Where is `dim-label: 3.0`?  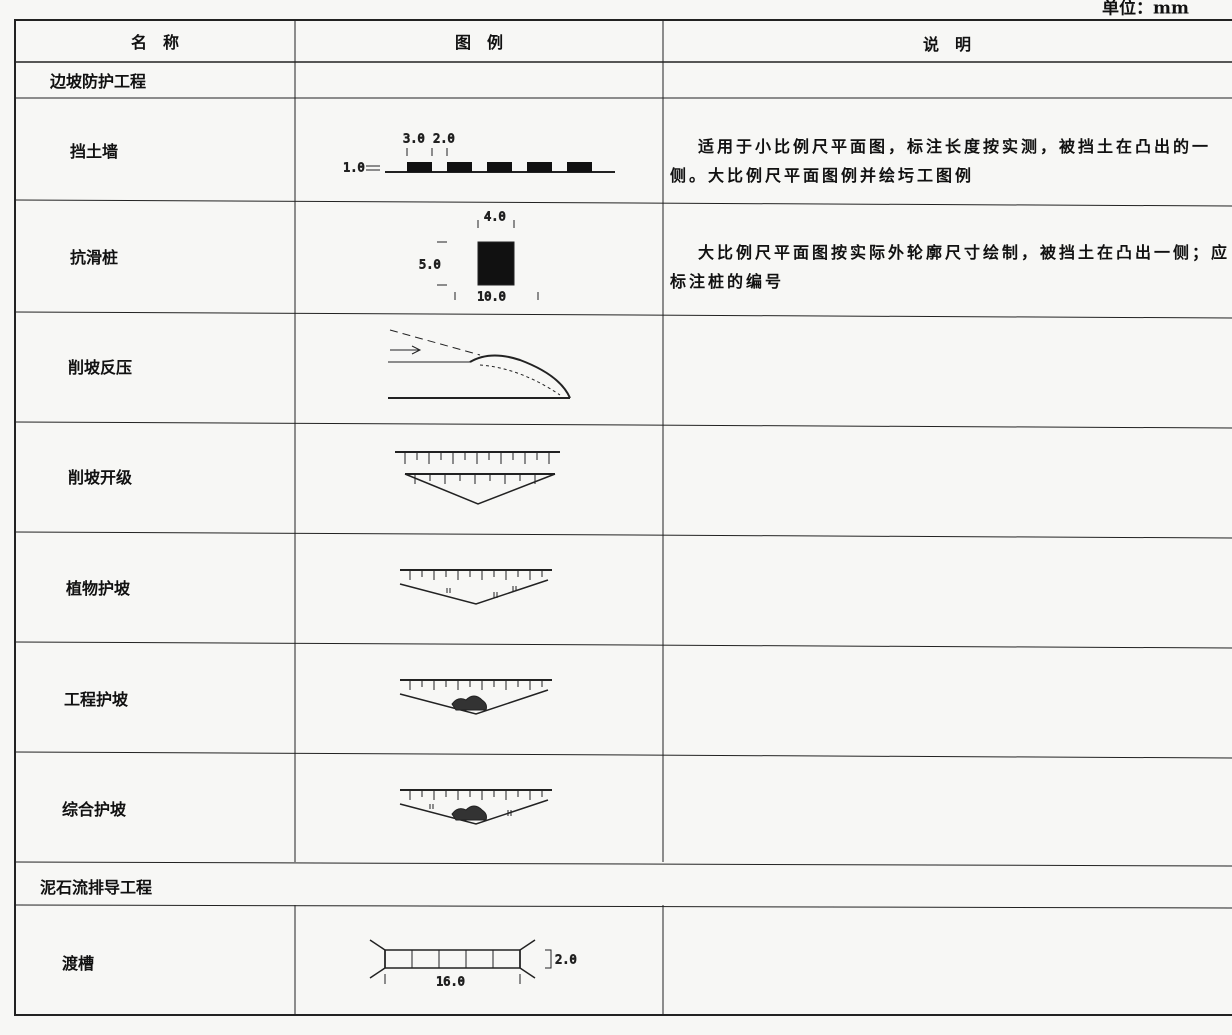 dim-label: 3.0 is located at coordinates (414, 139).